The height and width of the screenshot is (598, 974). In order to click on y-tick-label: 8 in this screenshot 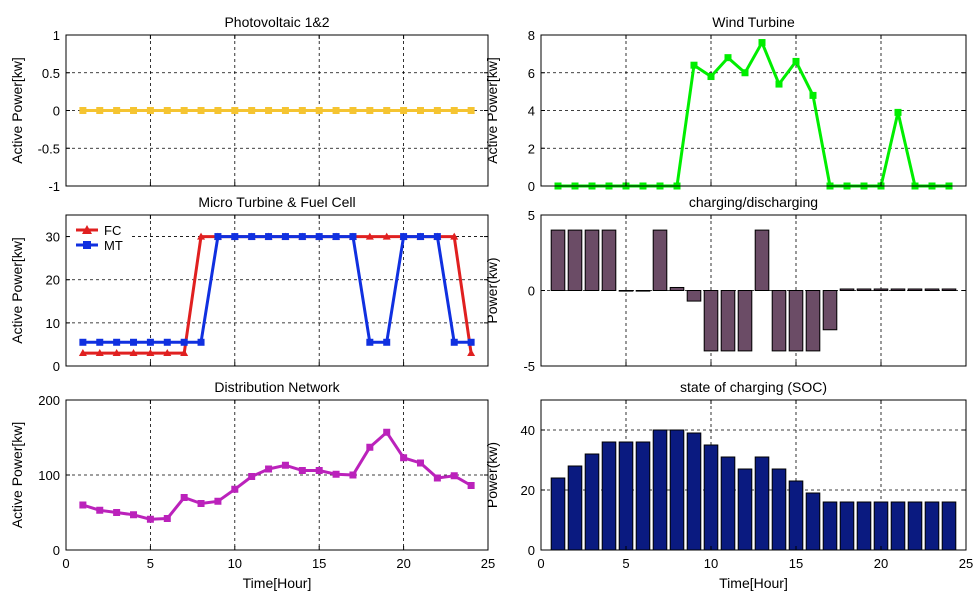, I will do `click(531, 35)`.